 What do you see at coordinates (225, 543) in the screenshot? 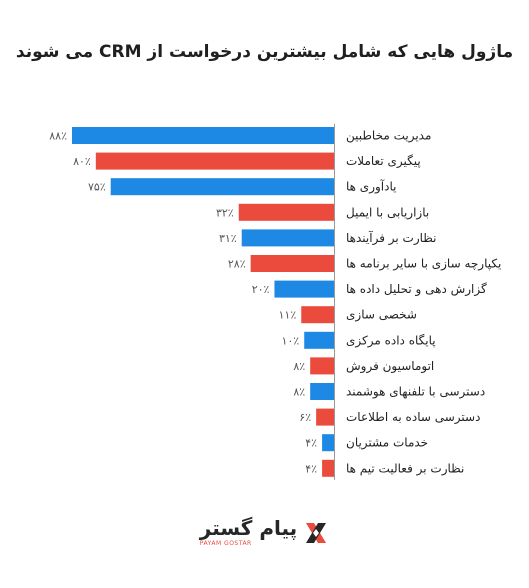
I see `brand-subtitle: PAYAM GOSTAR` at bounding box center [225, 543].